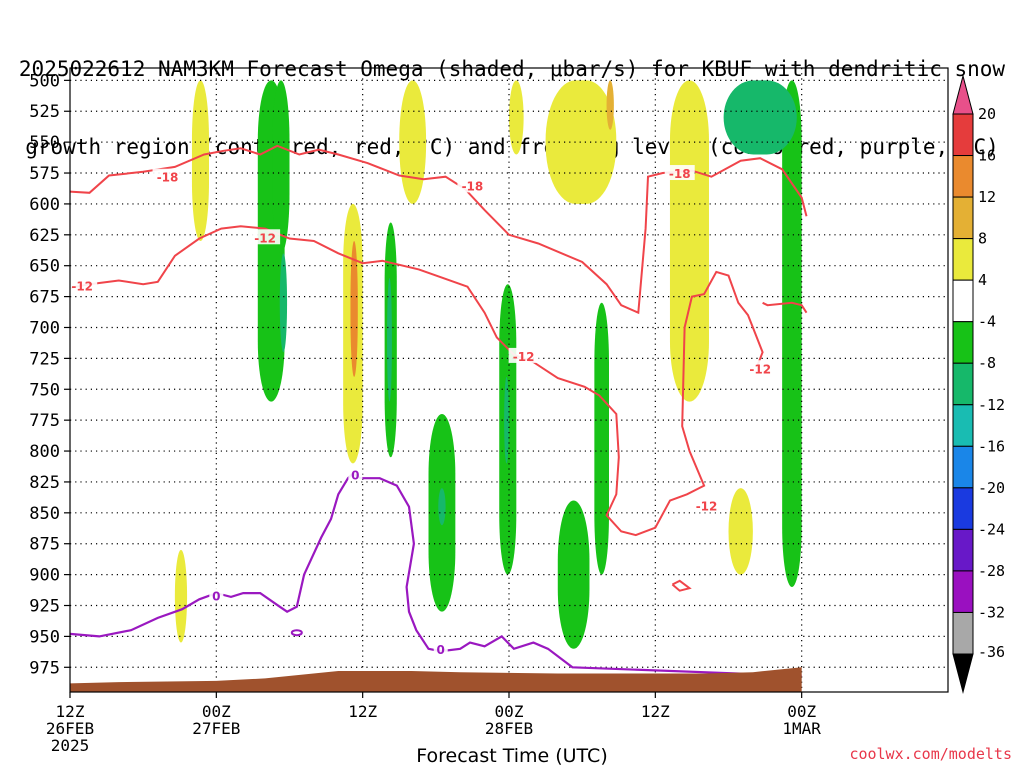 This screenshot has width=1024, height=768. What do you see at coordinates (987, 114) in the screenshot?
I see `colorbar-label: 20` at bounding box center [987, 114].